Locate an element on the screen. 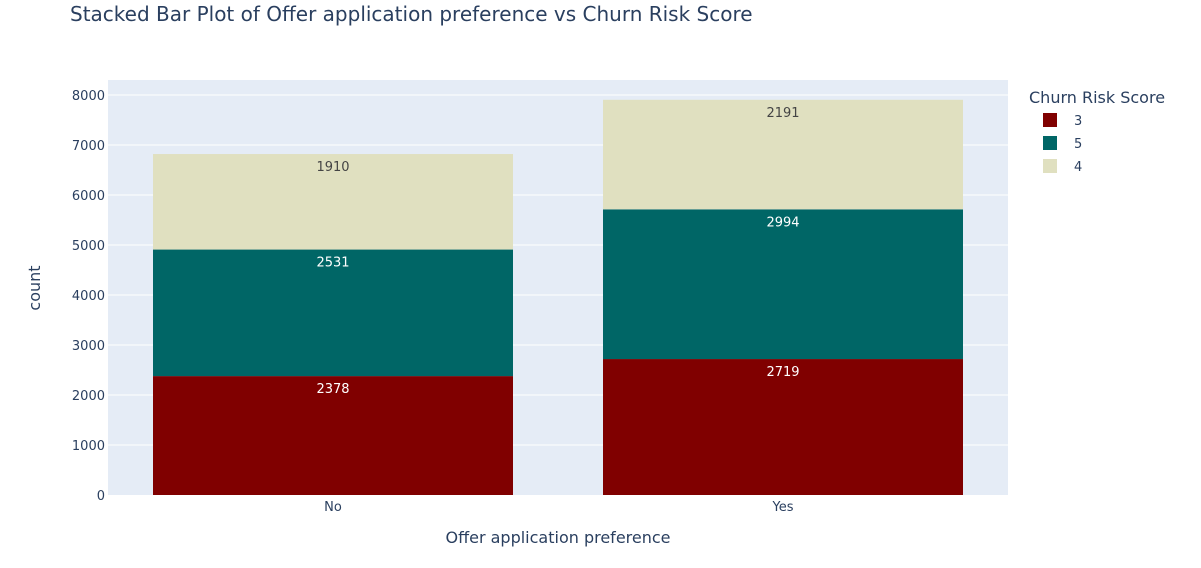 The width and height of the screenshot is (1201, 568). bar-value-label: 2378 is located at coordinates (332, 389).